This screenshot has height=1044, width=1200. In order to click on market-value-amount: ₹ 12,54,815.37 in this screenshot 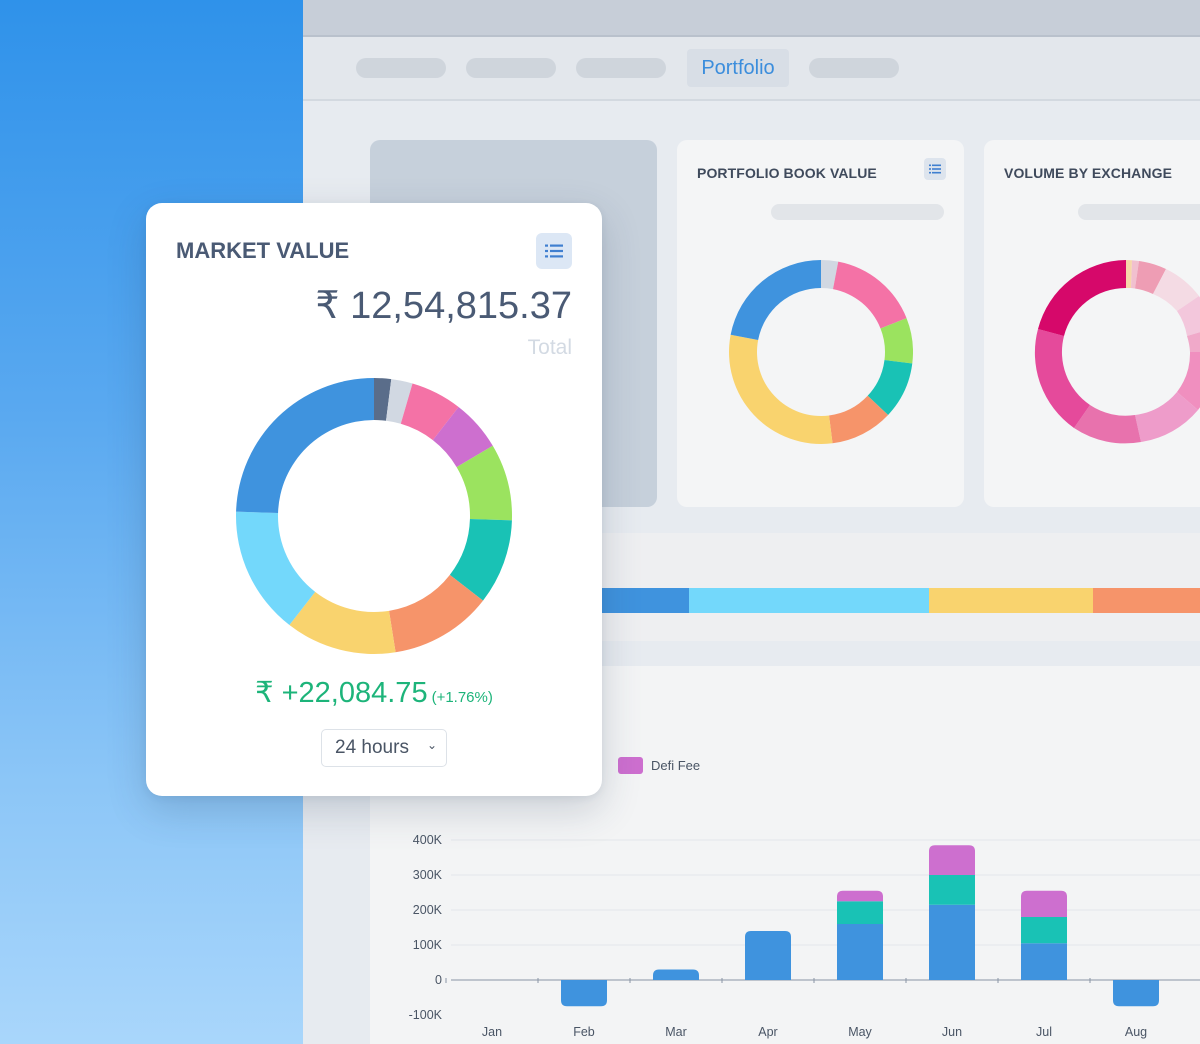, I will do `click(443, 305)`.